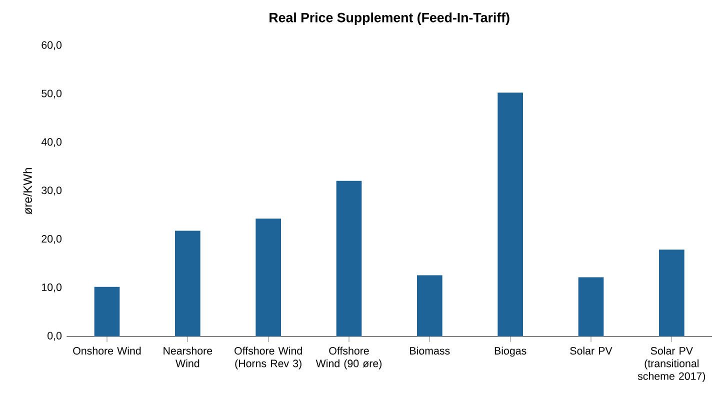  Describe the element at coordinates (268, 358) in the screenshot. I see `x-tick-label: Offshore Wind (Horns Rev 3)` at that location.